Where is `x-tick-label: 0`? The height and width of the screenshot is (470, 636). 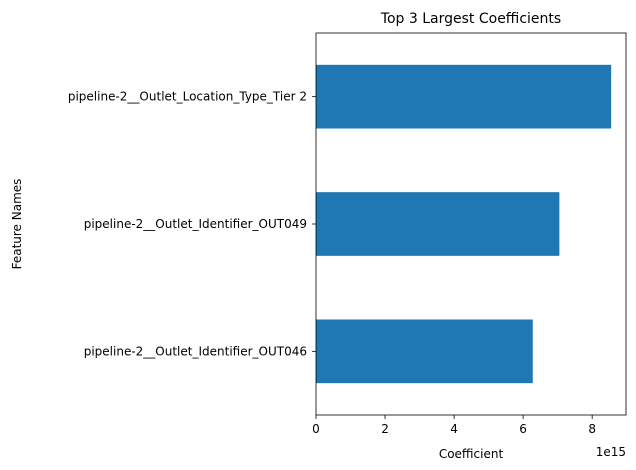 x-tick-label: 0 is located at coordinates (316, 429).